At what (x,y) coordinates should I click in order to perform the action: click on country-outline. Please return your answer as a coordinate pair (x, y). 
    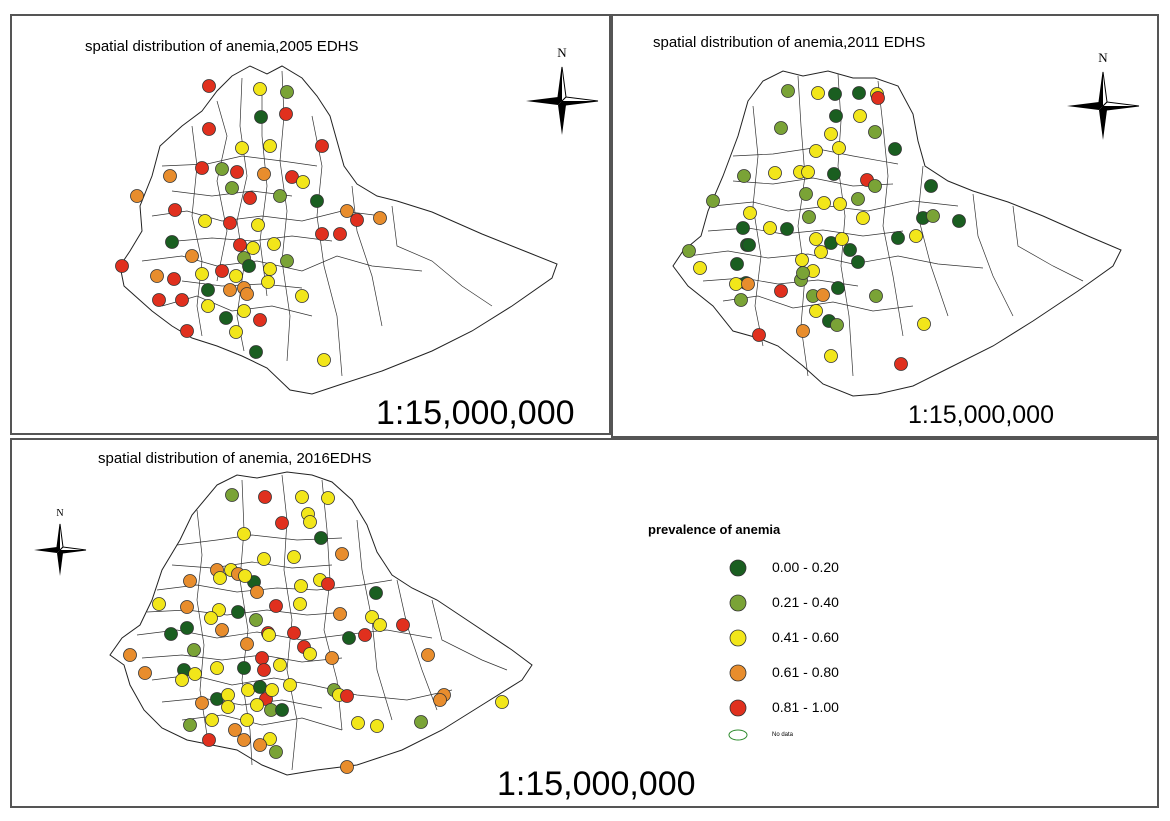
    Looking at the image, I should click on (321, 623).